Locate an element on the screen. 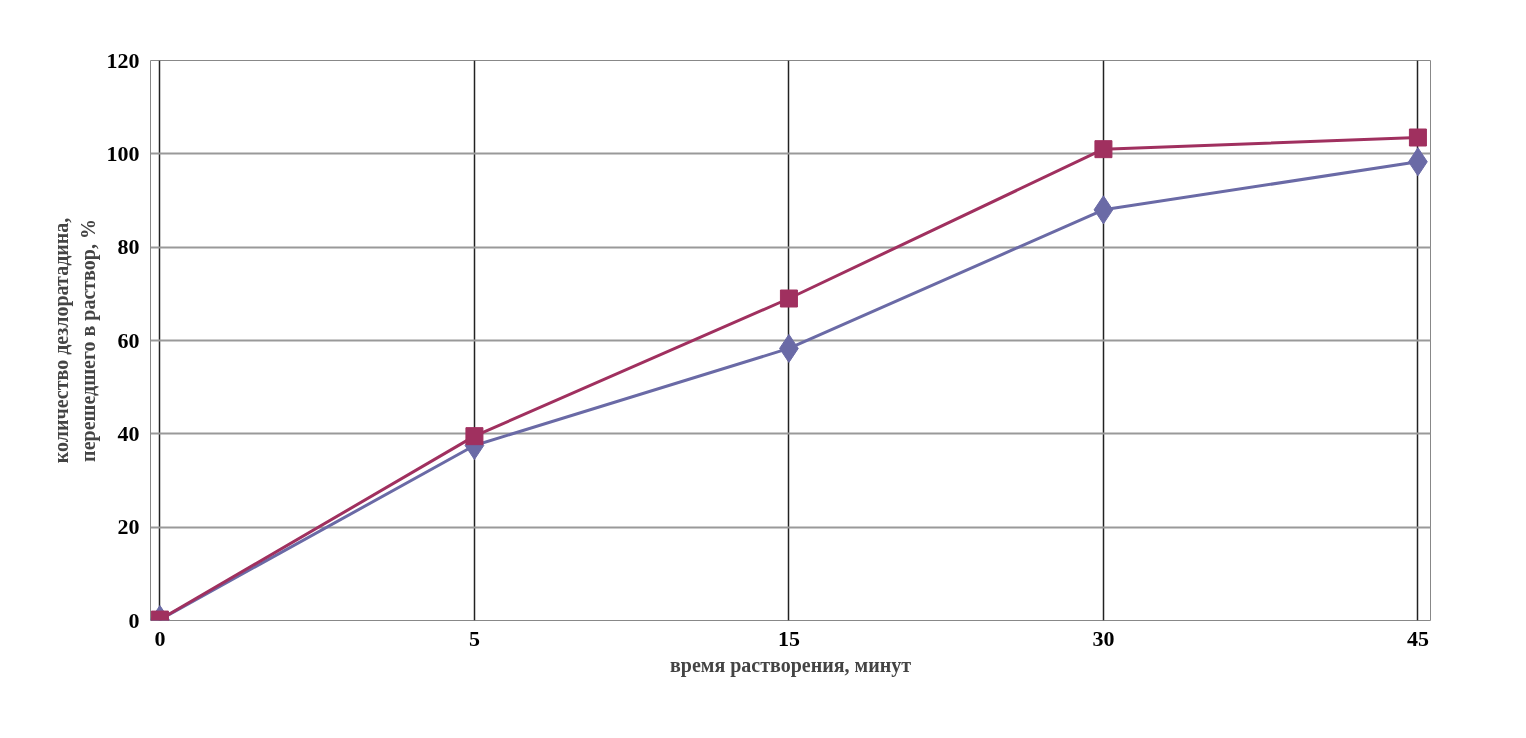 This screenshot has width=1526, height=738. y-tick-label: 60 is located at coordinates (128, 340).